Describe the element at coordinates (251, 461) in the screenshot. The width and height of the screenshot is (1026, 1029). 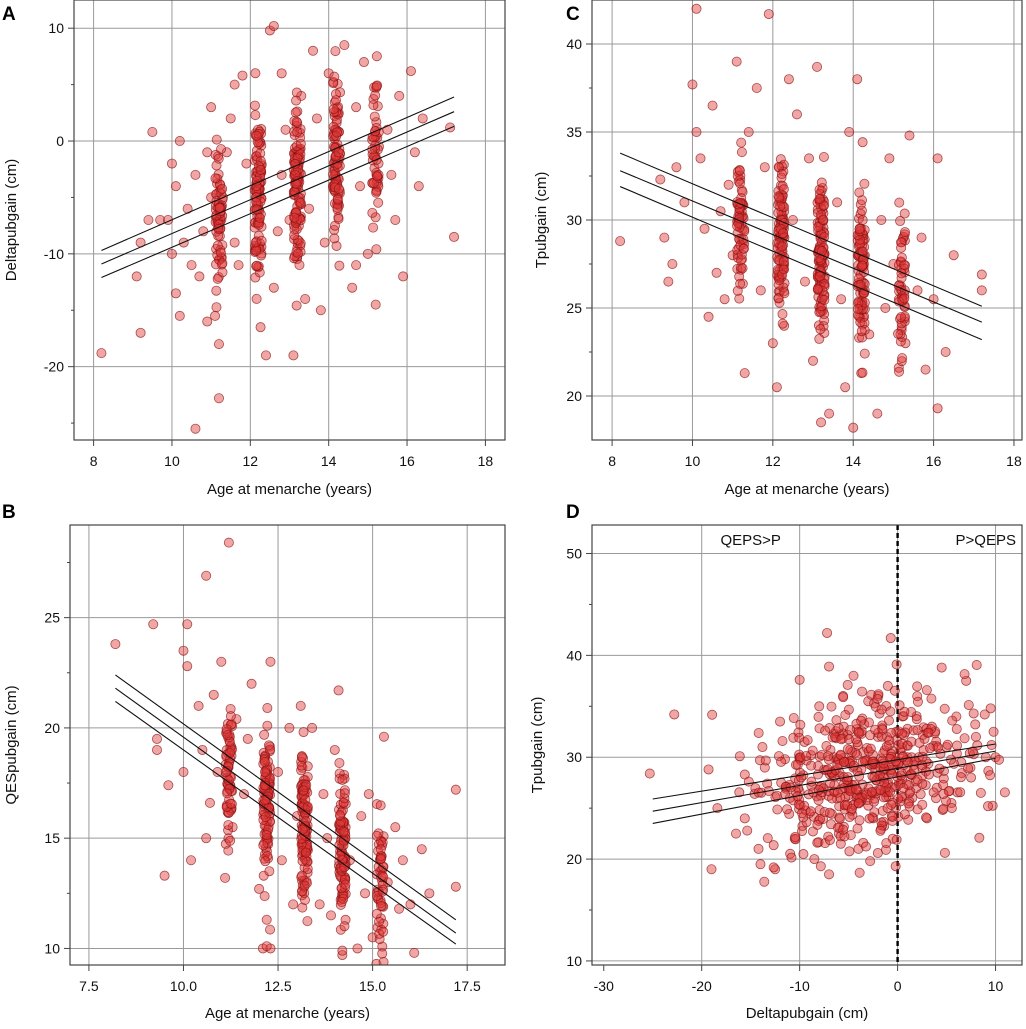
I see `x-tick-label: 12` at that location.